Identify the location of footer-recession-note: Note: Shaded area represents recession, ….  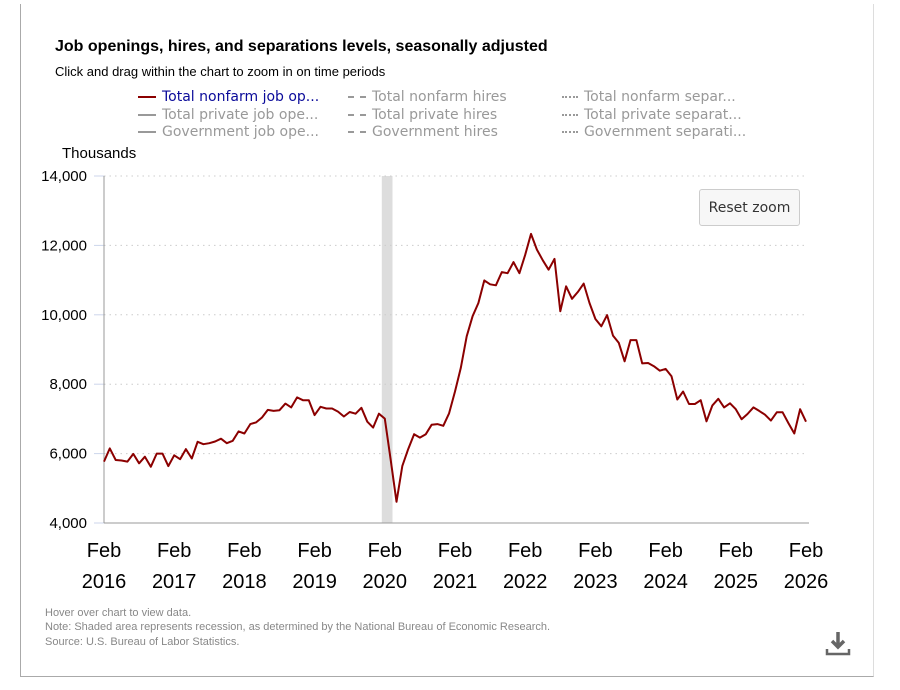
(298, 627).